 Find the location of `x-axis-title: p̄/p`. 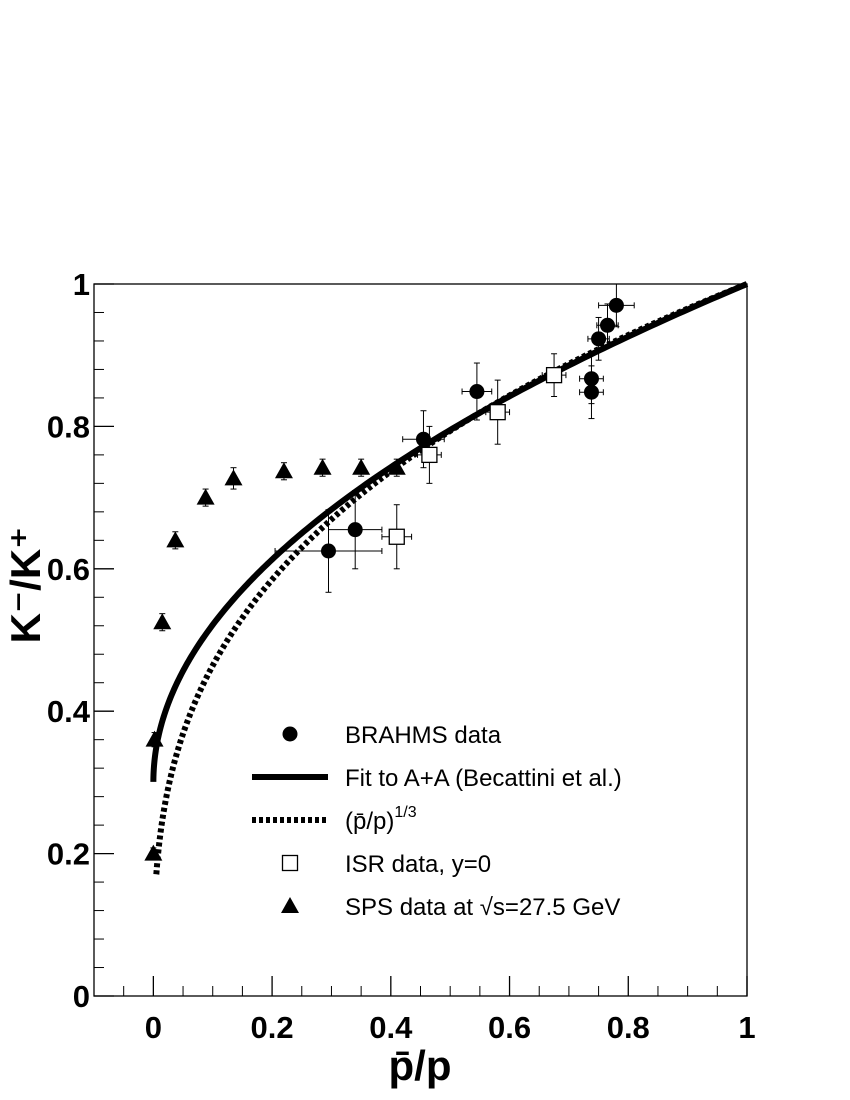

x-axis-title: p̄/p is located at coordinates (420, 1065).